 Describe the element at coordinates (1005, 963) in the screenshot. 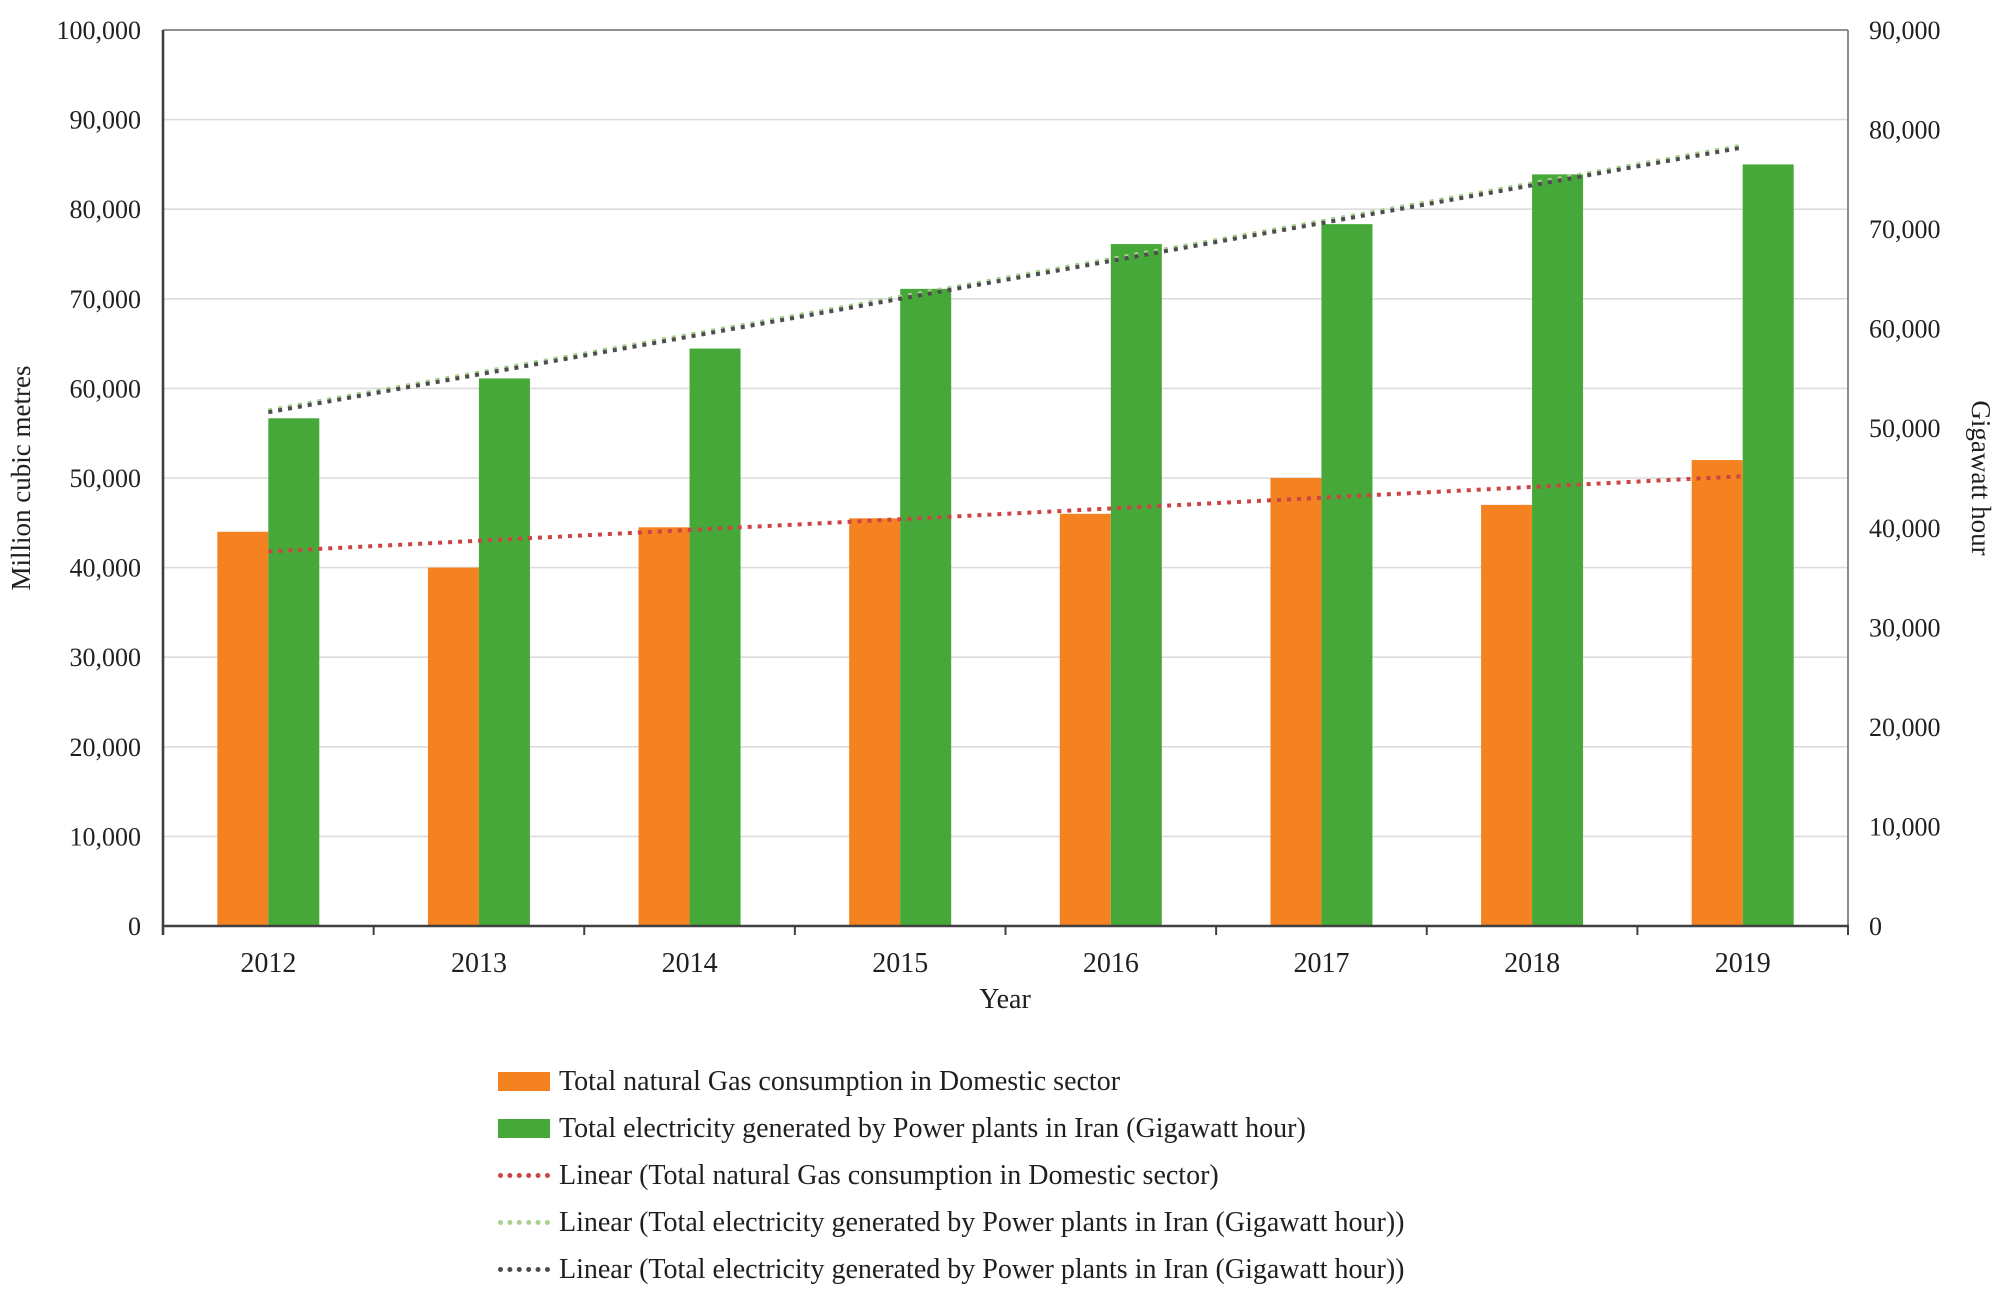

I see `x-axis-tick-labels: 2012 2013 2014 2015 2016 2017 2018 2019` at that location.